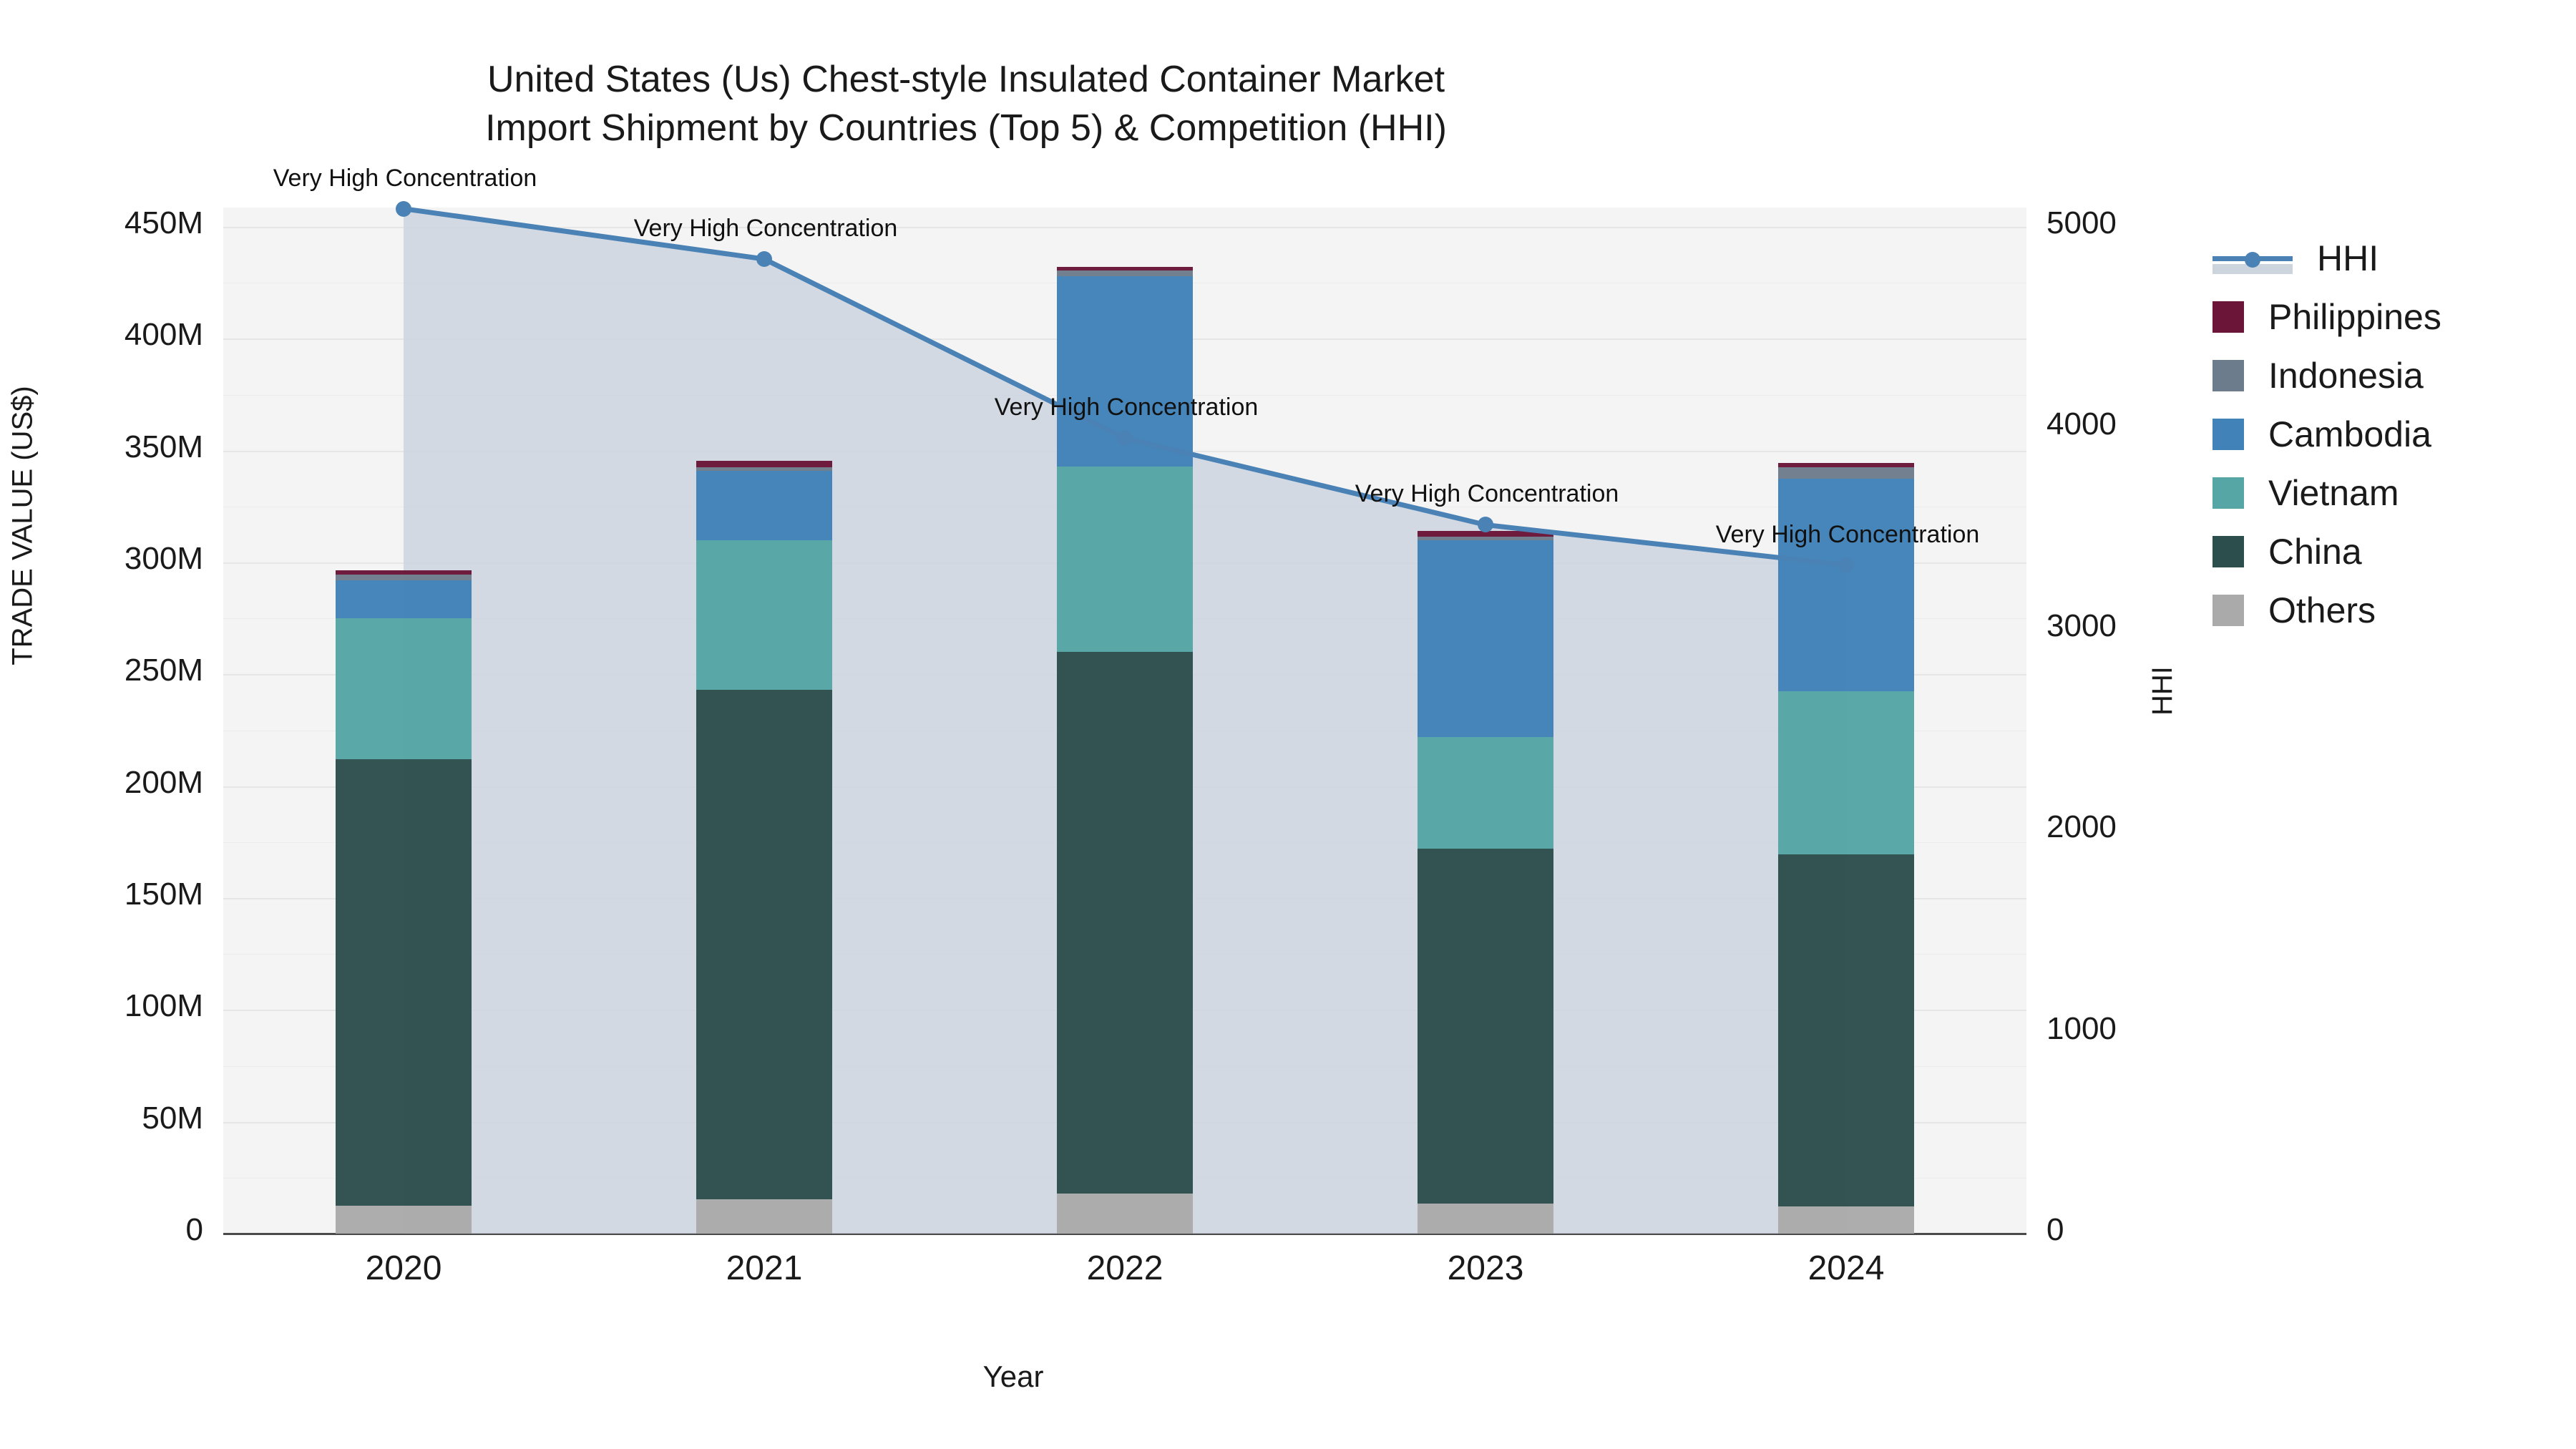  What do you see at coordinates (2346, 376) in the screenshot?
I see `legend-item-label: Indonesia` at bounding box center [2346, 376].